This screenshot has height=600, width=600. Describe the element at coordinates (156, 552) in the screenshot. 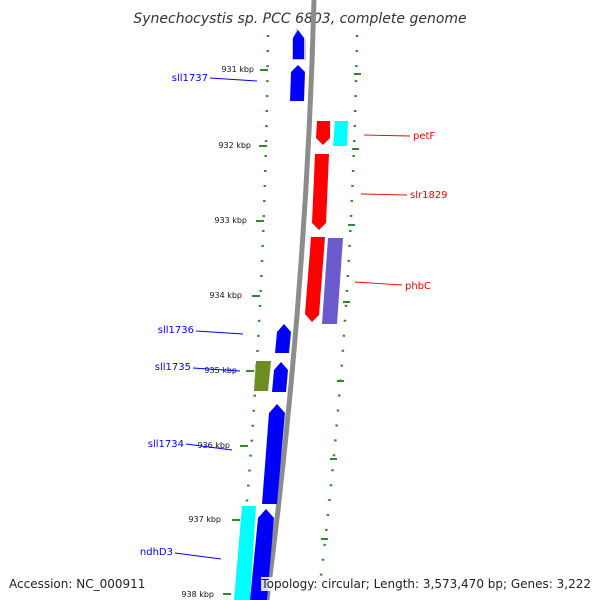

I see `gene-label-ndhD3: ndhD3` at that location.